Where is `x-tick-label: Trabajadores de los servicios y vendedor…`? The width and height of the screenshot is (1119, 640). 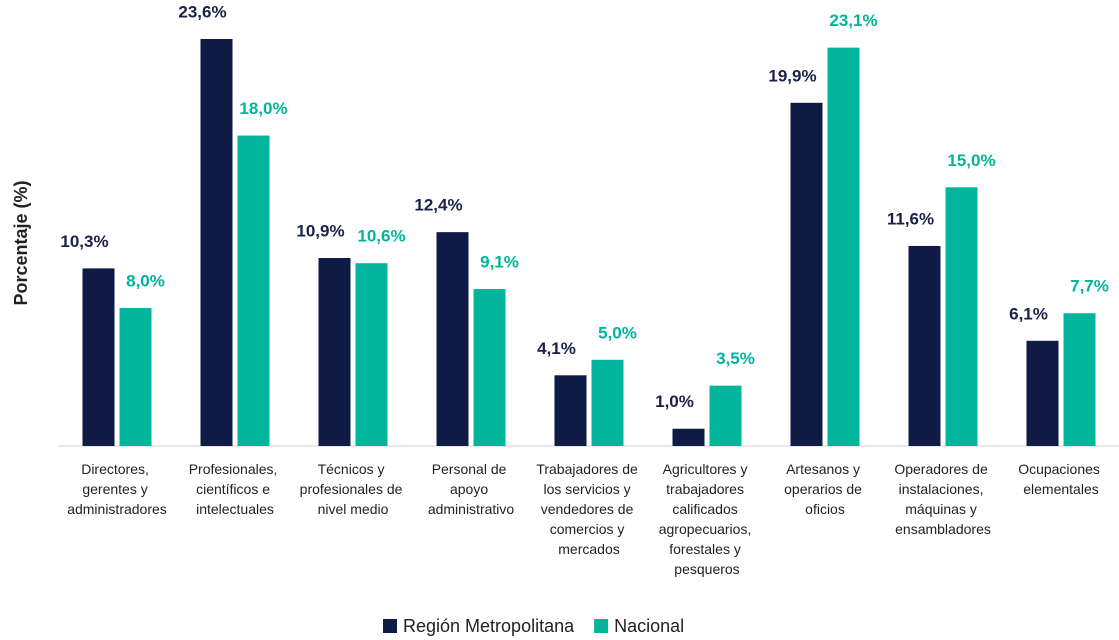
x-tick-label: Trabajadores de los servicios y vendedor… is located at coordinates (588, 509).